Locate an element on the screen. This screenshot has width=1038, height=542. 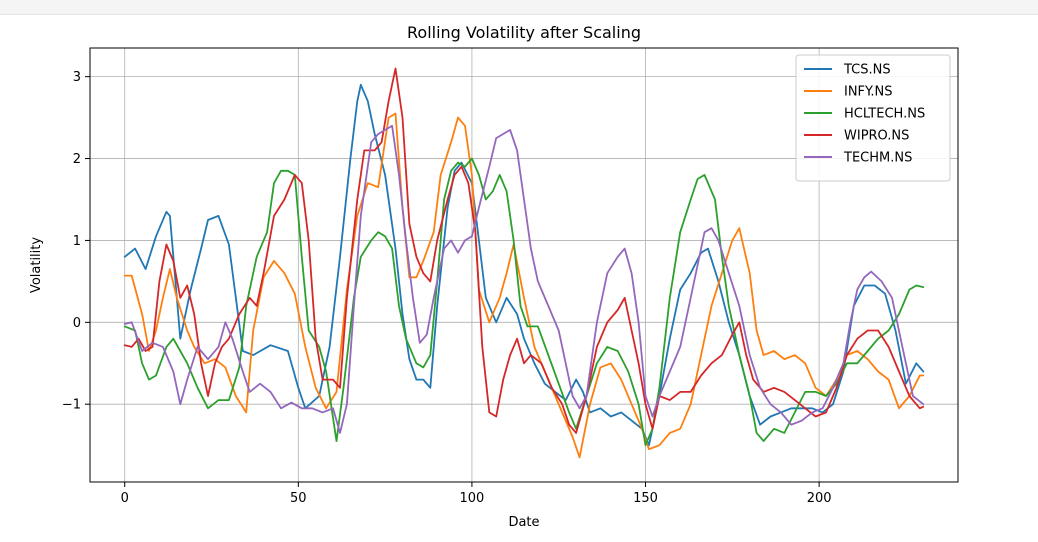
y-tick-label: 2 is located at coordinates (77, 159).